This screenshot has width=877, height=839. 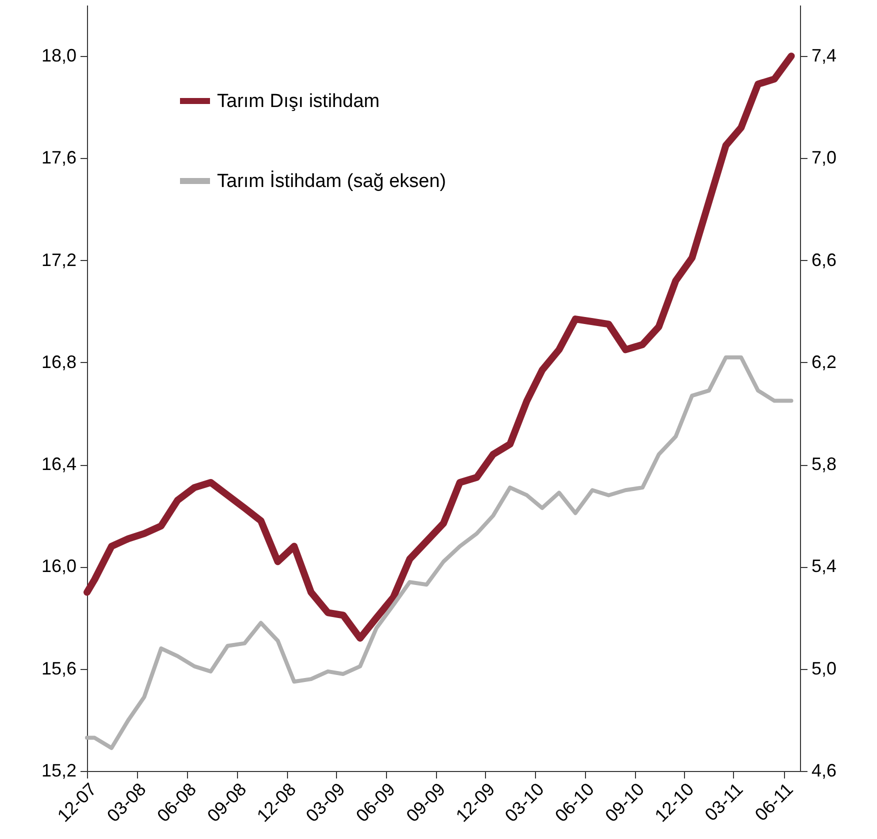 What do you see at coordinates (58, 566) in the screenshot?
I see `y-tick-label: 16,0` at bounding box center [58, 566].